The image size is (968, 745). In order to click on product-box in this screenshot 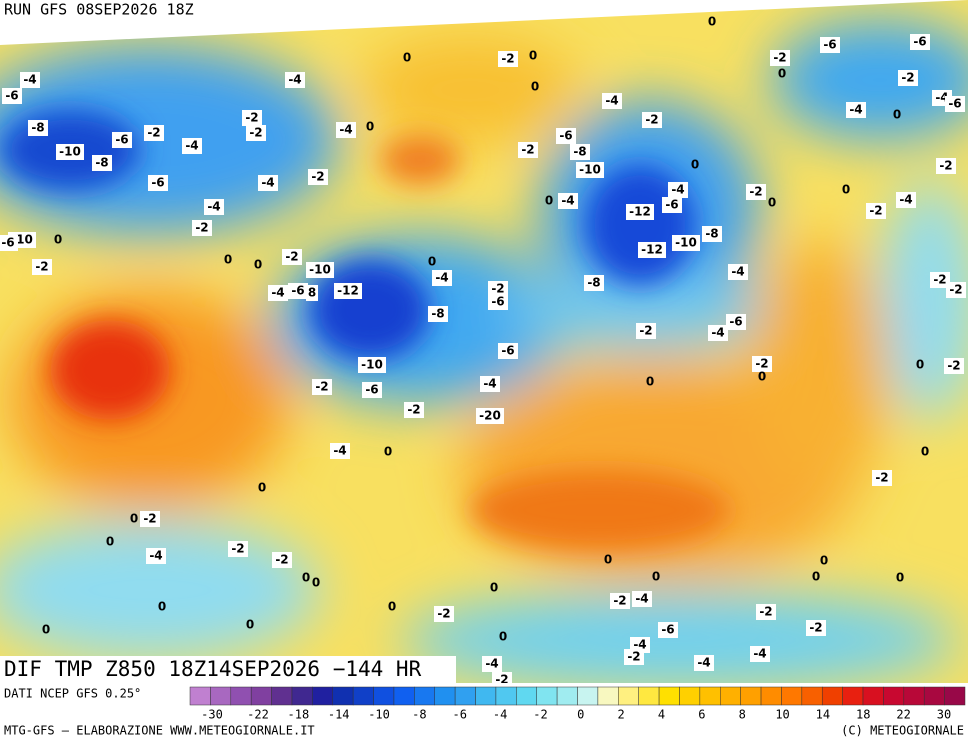, I will do `click(228, 669)`.